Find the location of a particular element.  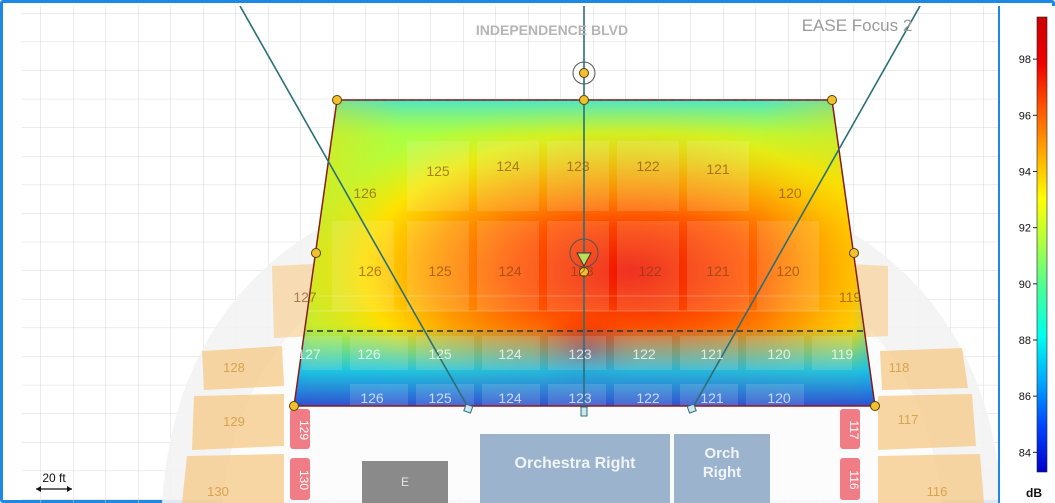

row-labels-mid: 127 126 125 124 123 122 121 120 119 is located at coordinates (577, 284).